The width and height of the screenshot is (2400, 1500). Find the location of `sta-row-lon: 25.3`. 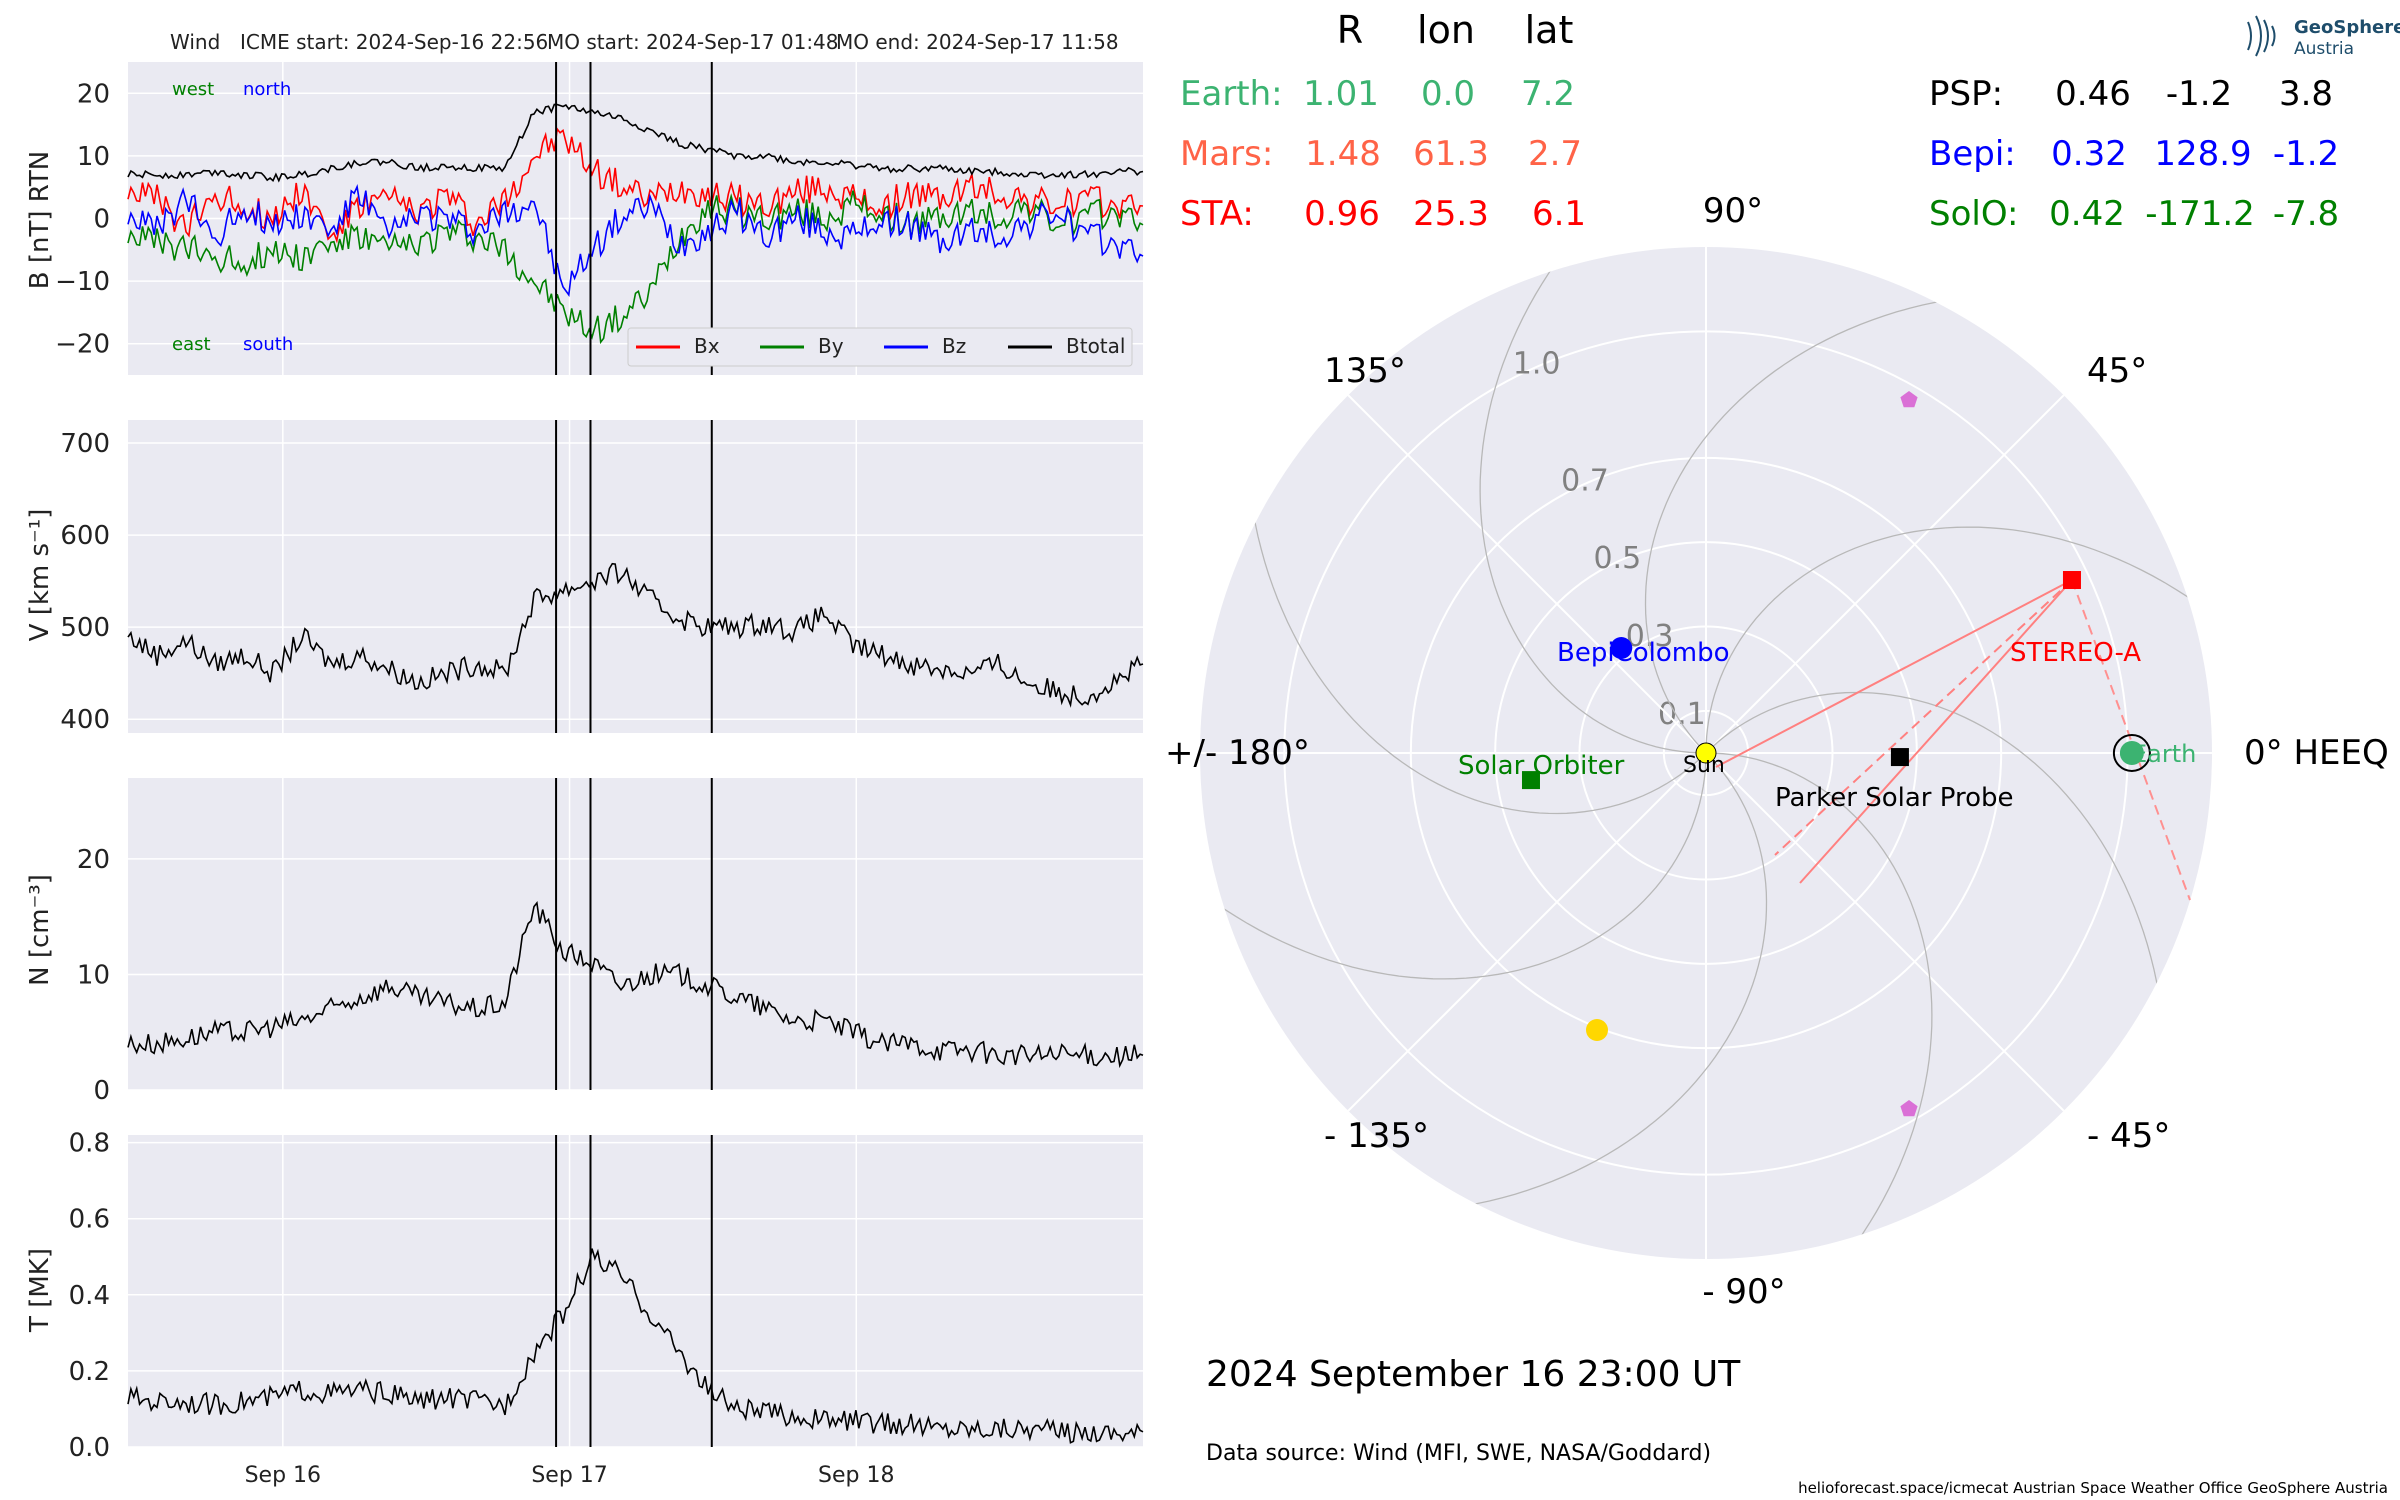

sta-row-lon: 25.3 is located at coordinates (1451, 214).